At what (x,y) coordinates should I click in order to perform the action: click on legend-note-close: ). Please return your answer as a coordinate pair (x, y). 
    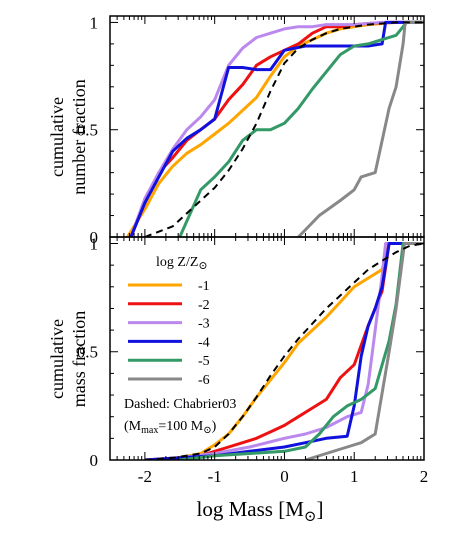
    Looking at the image, I should click on (214, 426).